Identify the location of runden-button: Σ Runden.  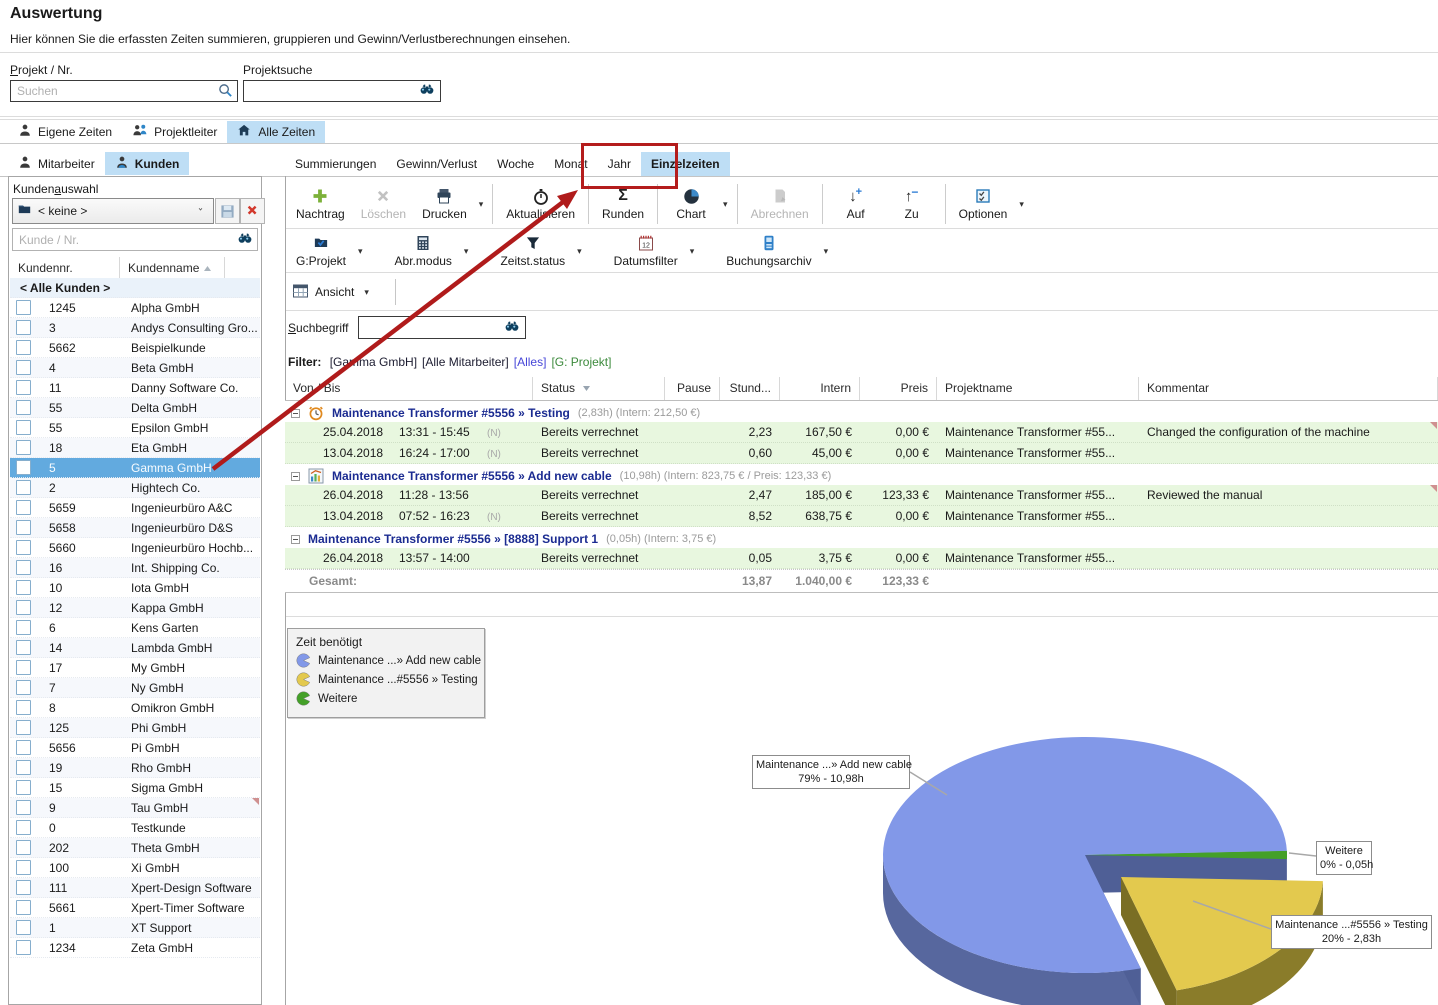
(623, 204).